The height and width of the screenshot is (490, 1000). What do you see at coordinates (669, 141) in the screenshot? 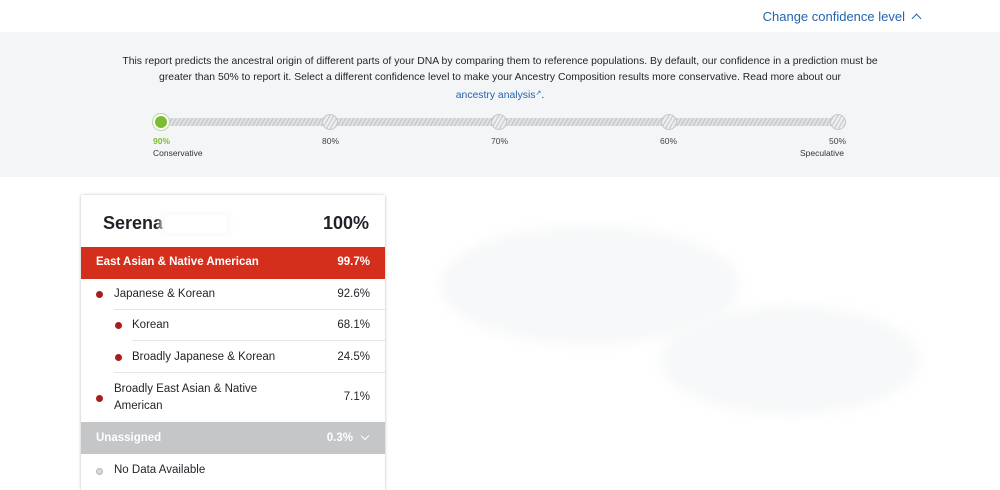
I see `stop-label-60: 60%` at bounding box center [669, 141].